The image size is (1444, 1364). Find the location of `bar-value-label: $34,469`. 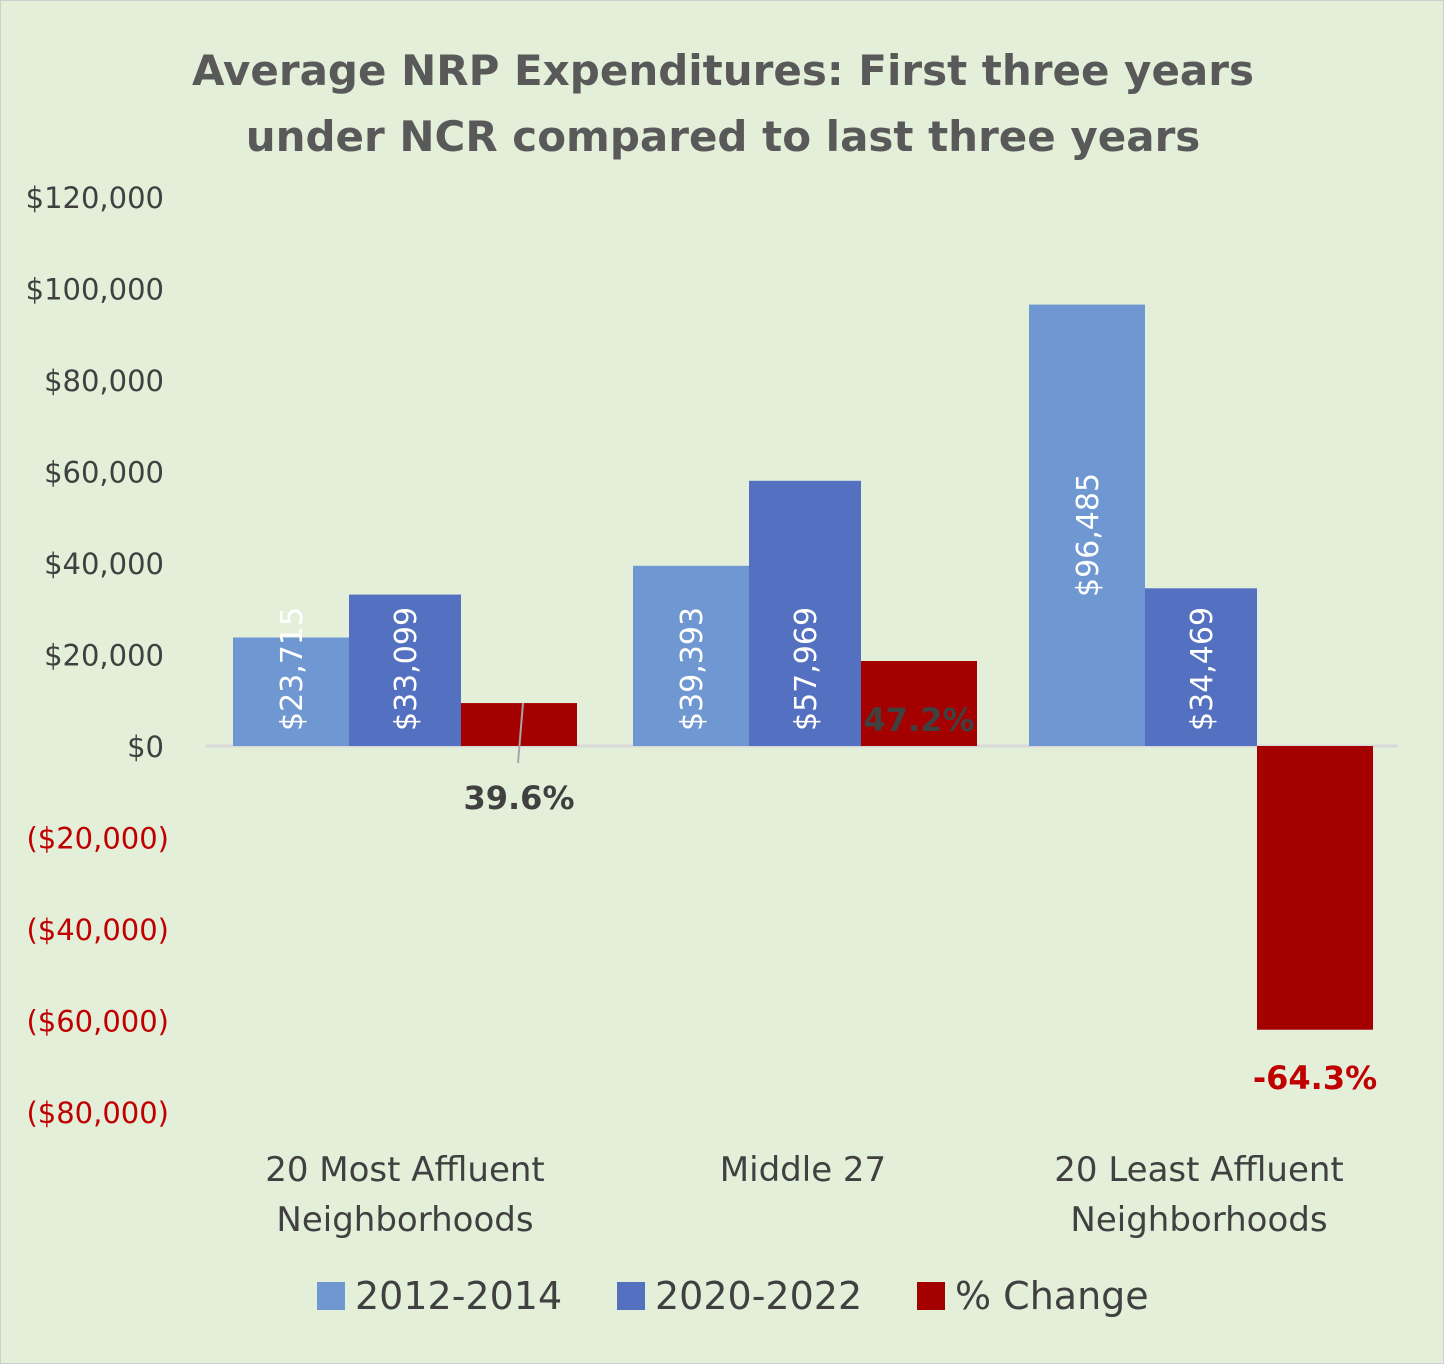

bar-value-label: $34,469 is located at coordinates (1202, 669).